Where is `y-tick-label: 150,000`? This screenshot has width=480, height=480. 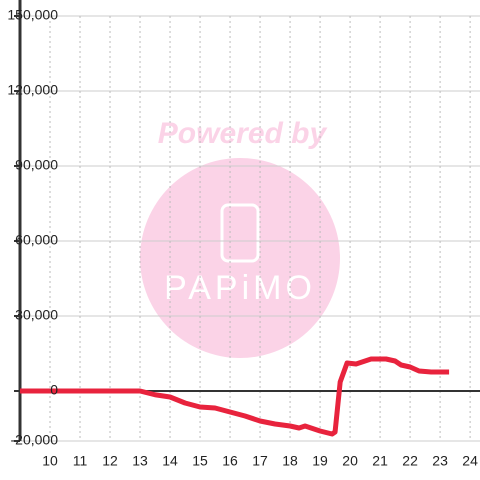 y-tick-label: 150,000 is located at coordinates (32, 15).